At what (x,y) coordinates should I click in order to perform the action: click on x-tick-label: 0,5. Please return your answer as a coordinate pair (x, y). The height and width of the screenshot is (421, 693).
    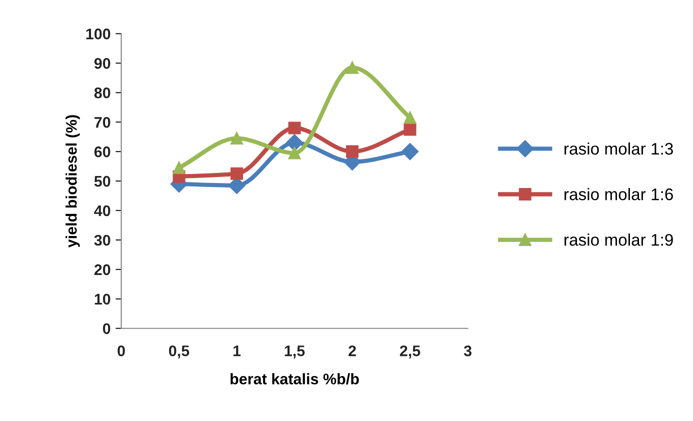
    Looking at the image, I should click on (179, 351).